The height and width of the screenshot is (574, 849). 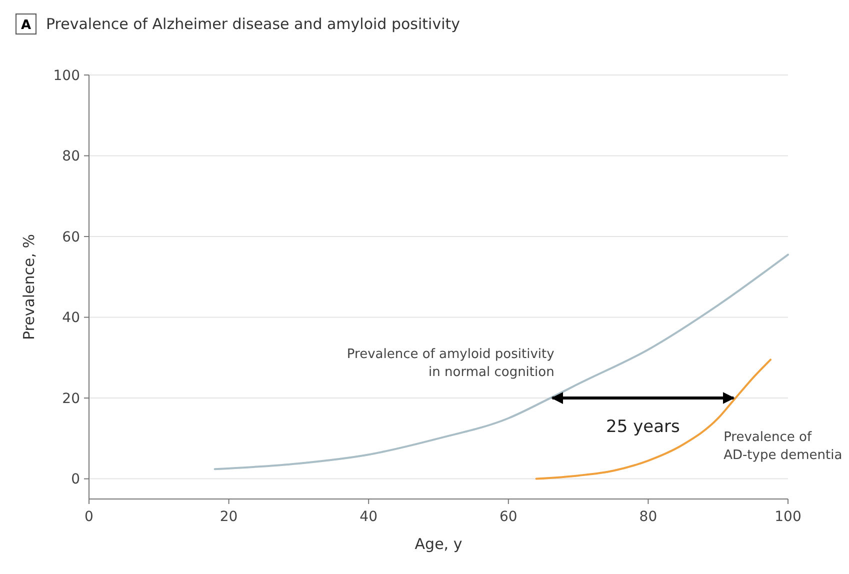 What do you see at coordinates (29, 287) in the screenshot?
I see `y-axis-title: Prevalence, %` at bounding box center [29, 287].